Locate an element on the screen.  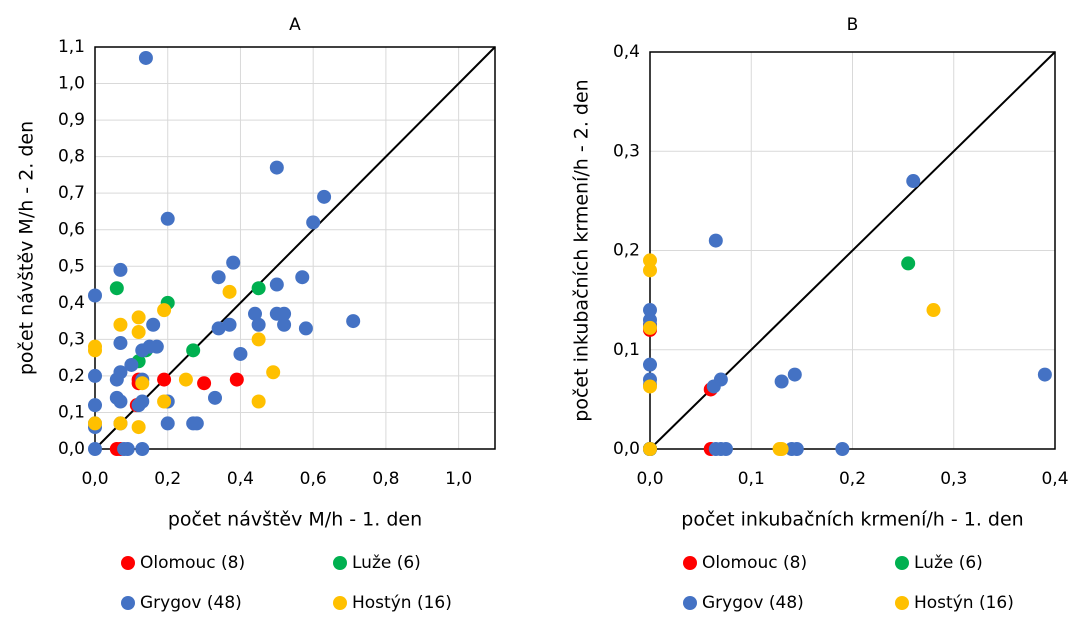
x-tick-label: 0,1 is located at coordinates (751, 479).